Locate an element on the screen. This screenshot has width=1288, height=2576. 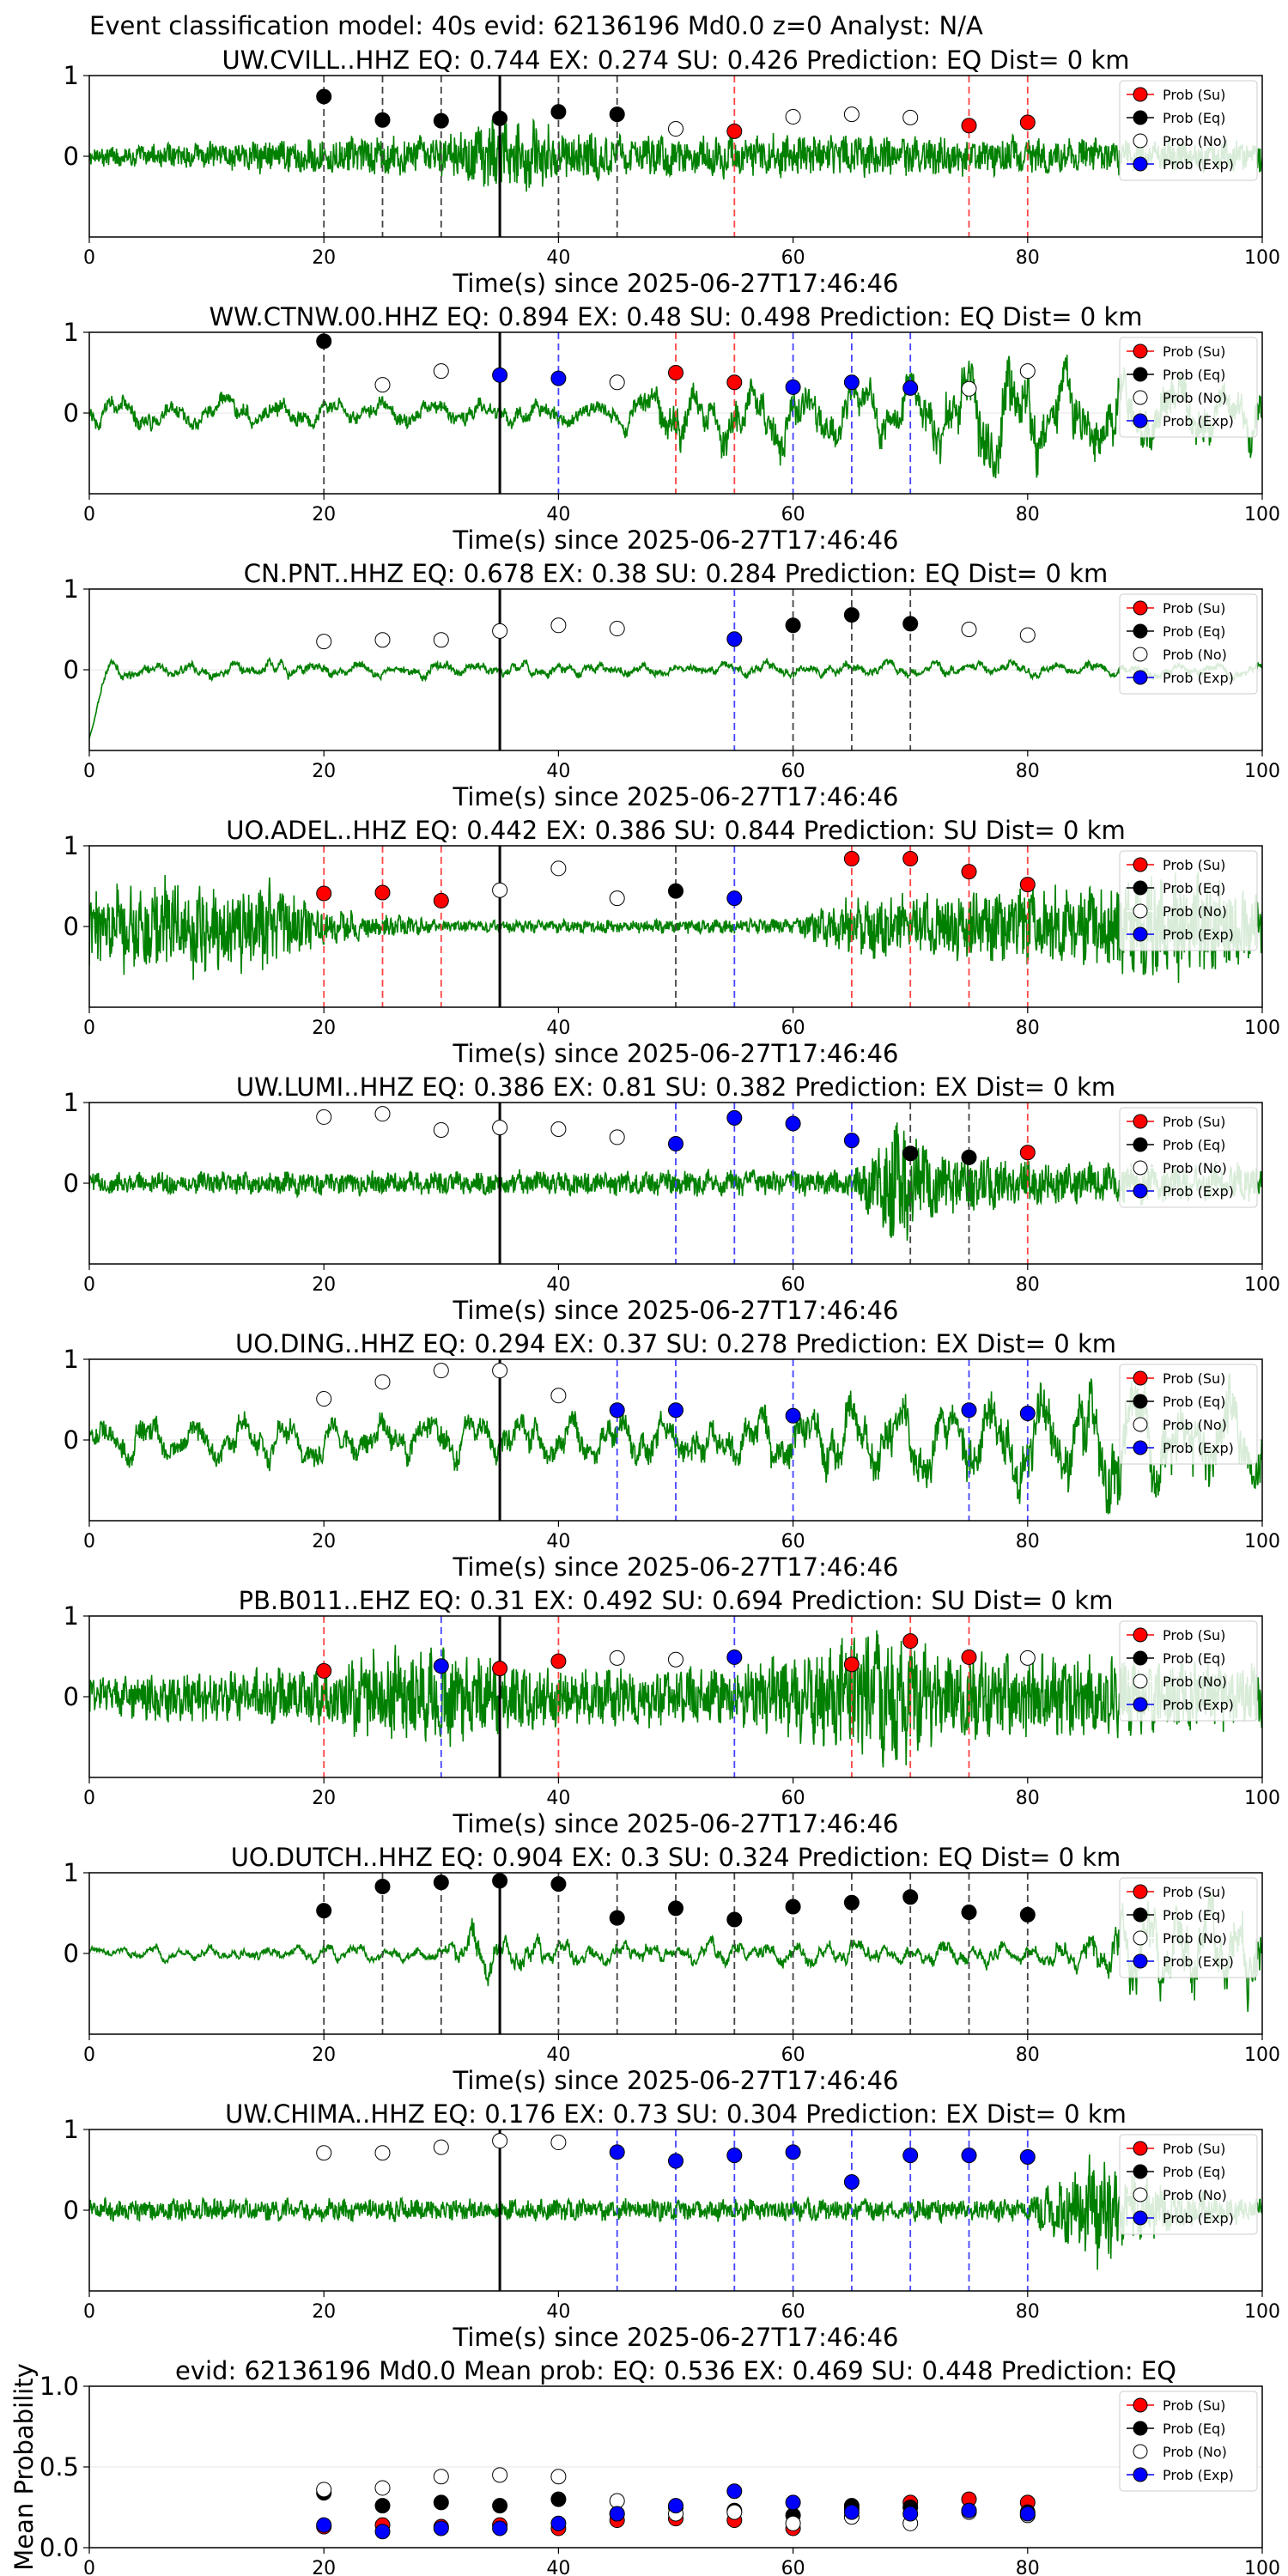
panel-3: 0 20 40 60 80 100 UO.ADEL..HHZ EQ: 0.442 EX is located at coordinates (672, 942).